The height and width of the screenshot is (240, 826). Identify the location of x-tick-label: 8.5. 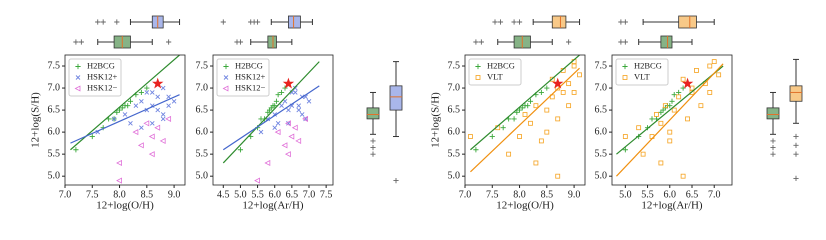
(547, 194).